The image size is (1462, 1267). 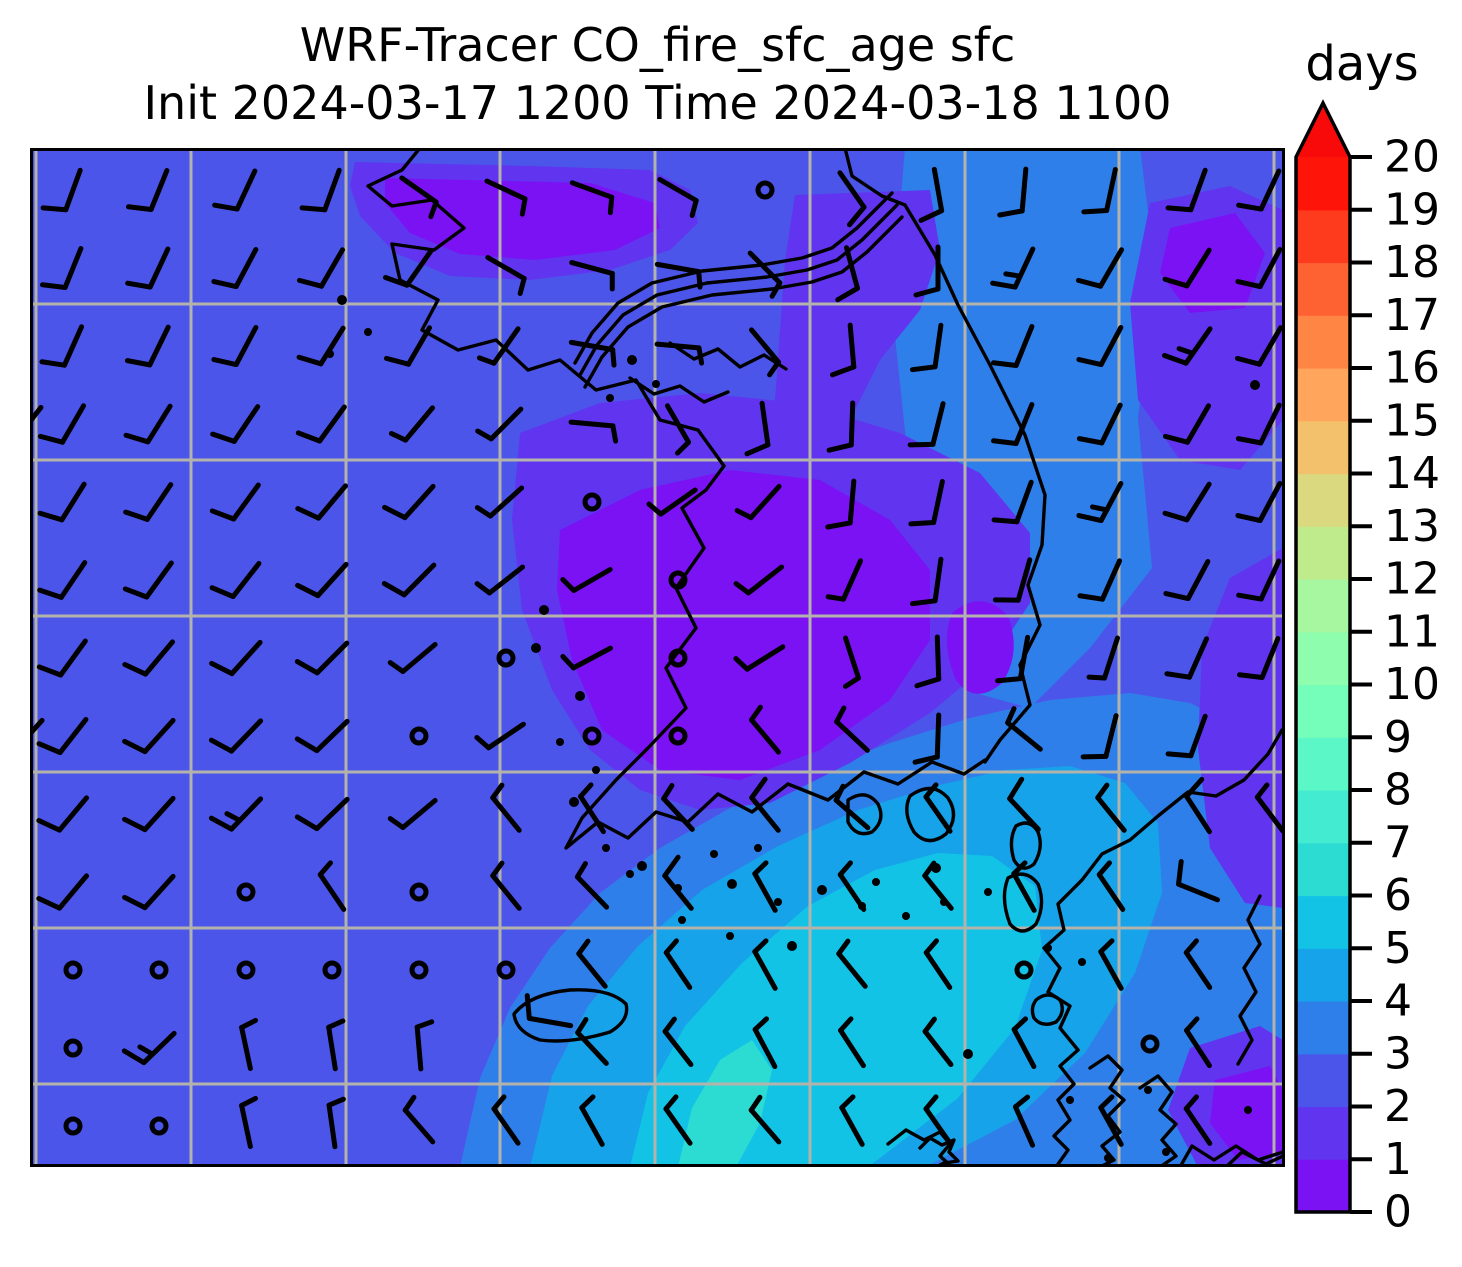 I want to click on colorbar-tick-label: 10, so click(x=1412, y=684).